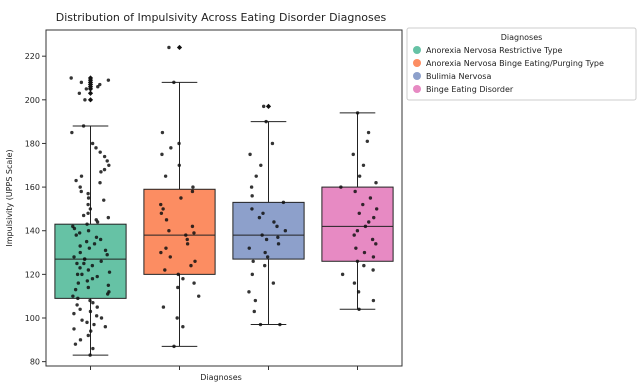 The image size is (639, 382). What do you see at coordinates (494, 50) in the screenshot?
I see `legend-label: Anorexia Nervosa Restrictive Type` at bounding box center [494, 50].